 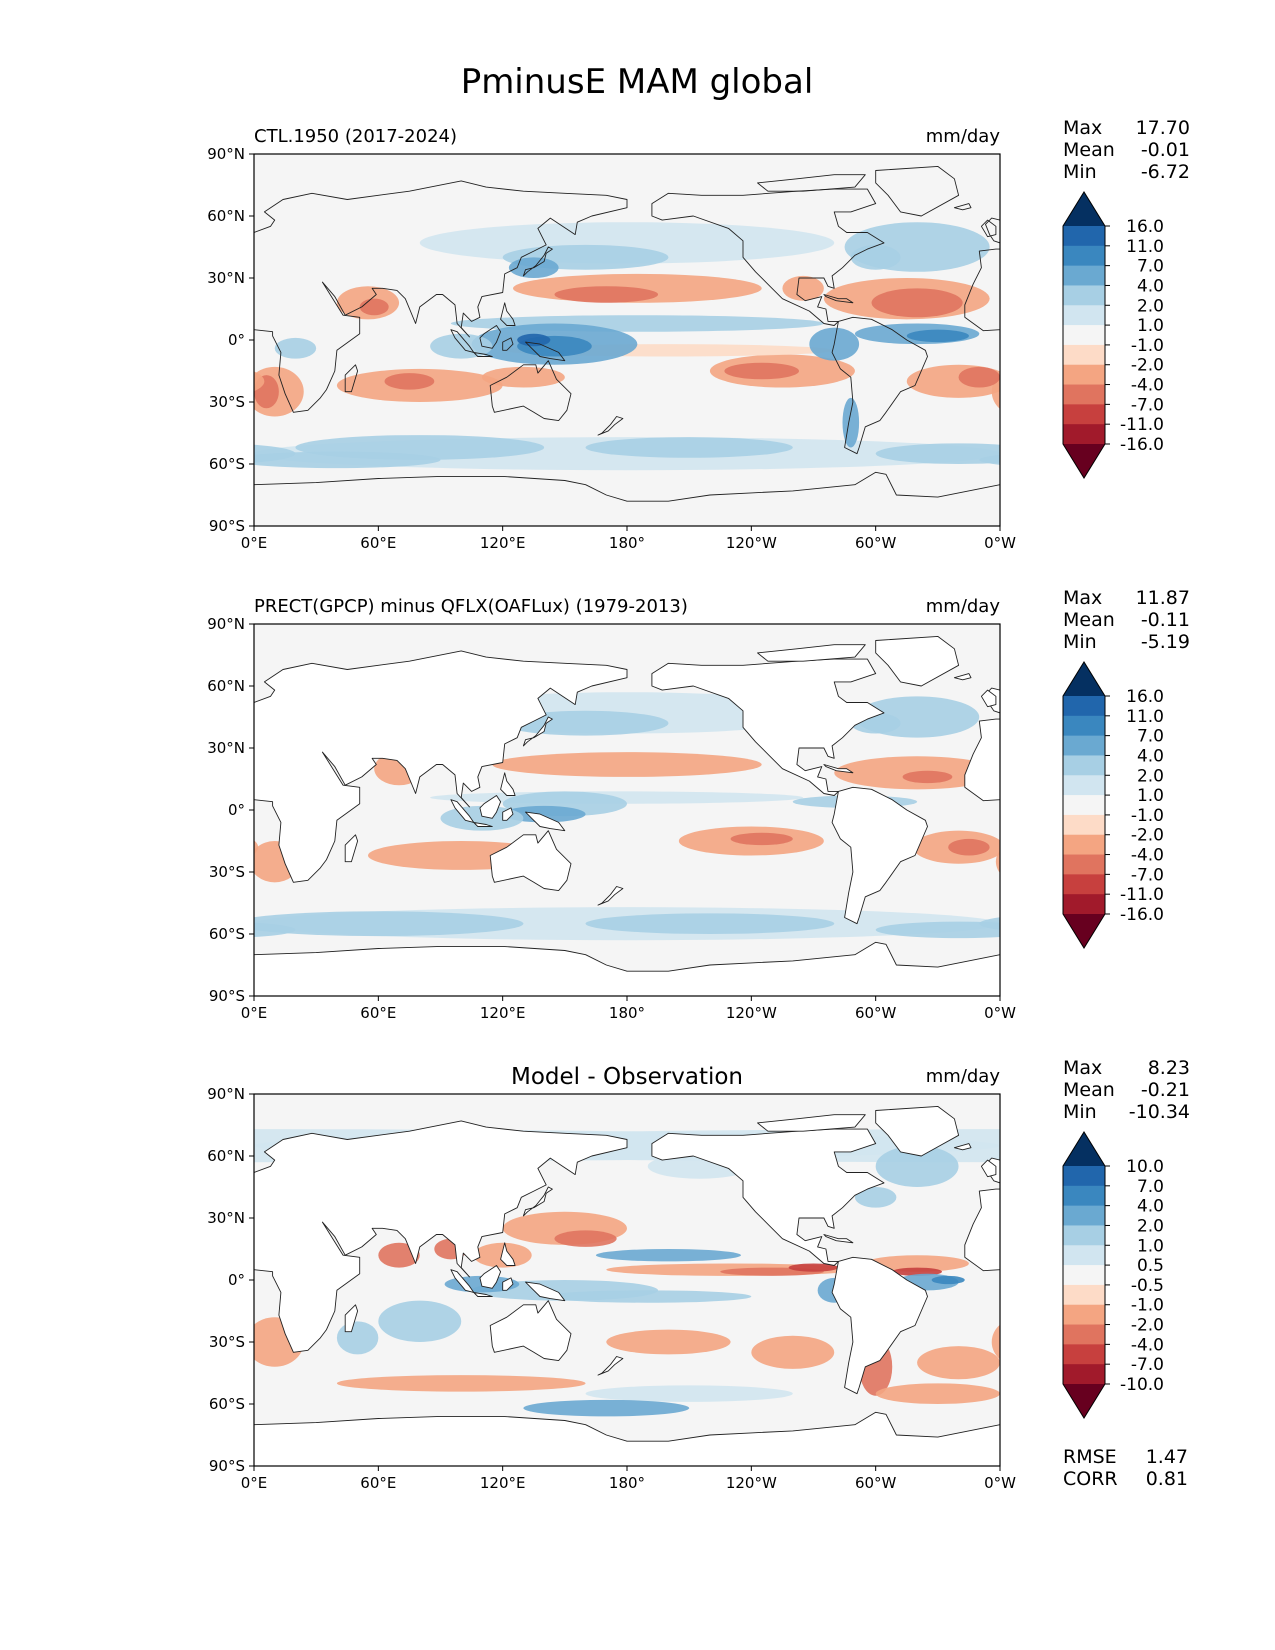 I want to click on x-tick-label: 0°E, so click(x=254, y=543).